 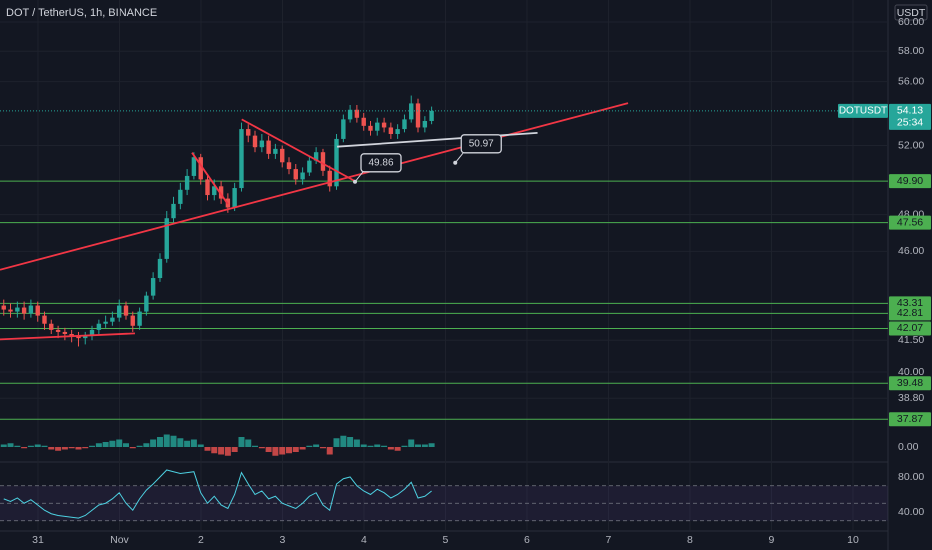 I want to click on level-label: 43.31, so click(x=910, y=303).